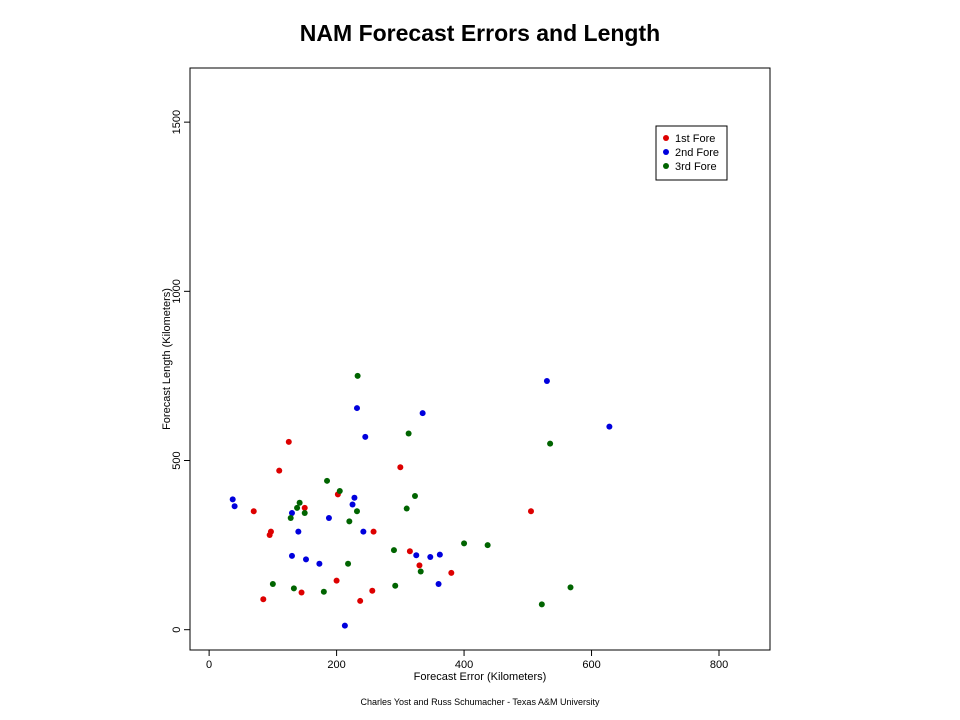  What do you see at coordinates (480, 33) in the screenshot?
I see `chart-title: NAM Forecast Errors and Length` at bounding box center [480, 33].